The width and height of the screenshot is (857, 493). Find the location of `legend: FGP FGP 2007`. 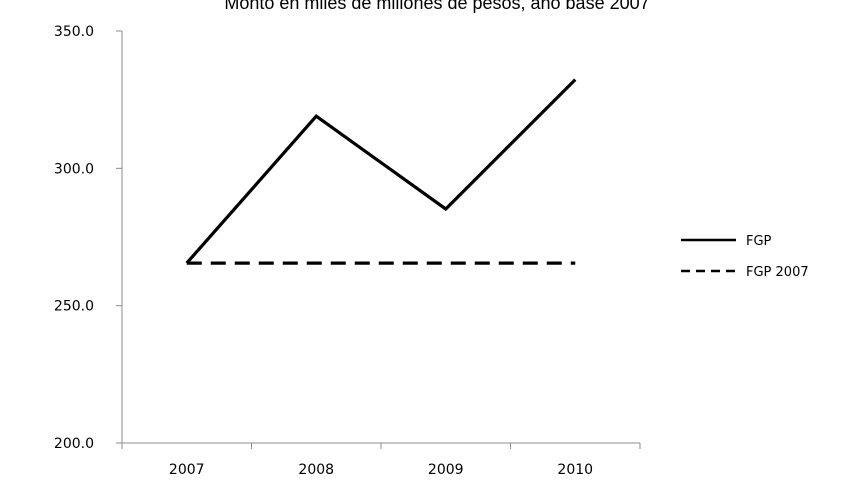

legend: FGP FGP 2007 is located at coordinates (745, 257).